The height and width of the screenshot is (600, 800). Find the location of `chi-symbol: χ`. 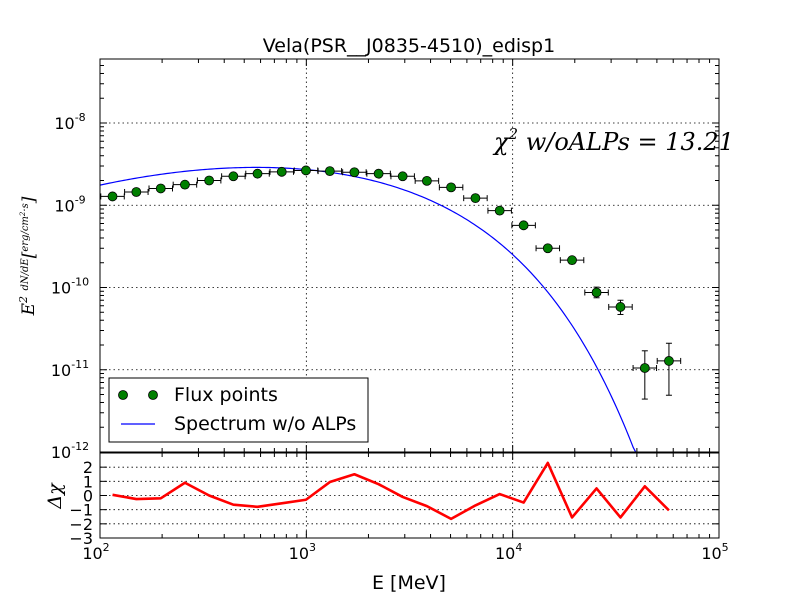

chi-symbol: χ is located at coordinates (501, 142).